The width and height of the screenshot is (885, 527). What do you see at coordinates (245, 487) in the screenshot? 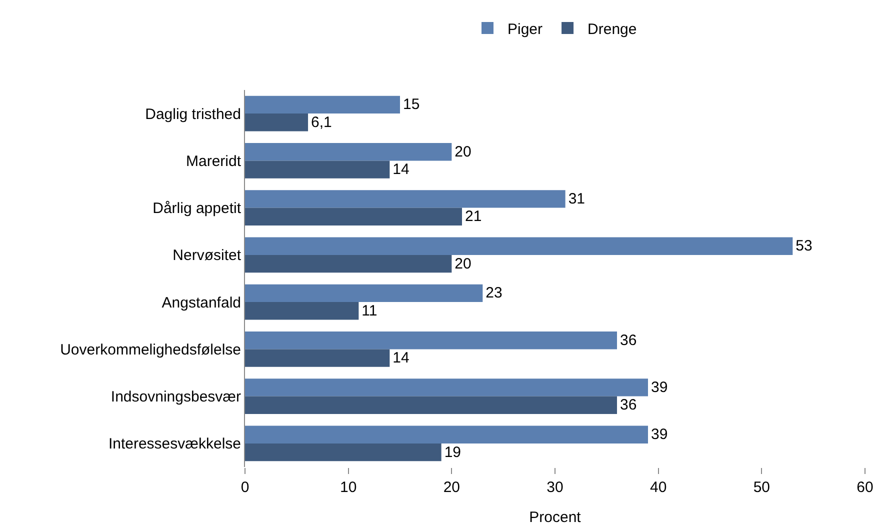
I see `x-tick-label: 0` at bounding box center [245, 487].